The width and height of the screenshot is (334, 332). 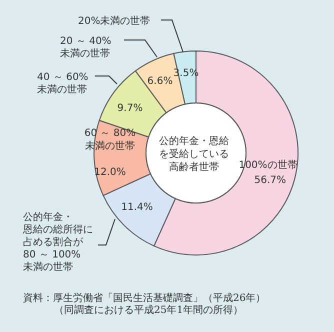 I want to click on annotation: 資料：厚生労働省「国民生活基礎調査」（平成26年）, so click(x=144, y=298).